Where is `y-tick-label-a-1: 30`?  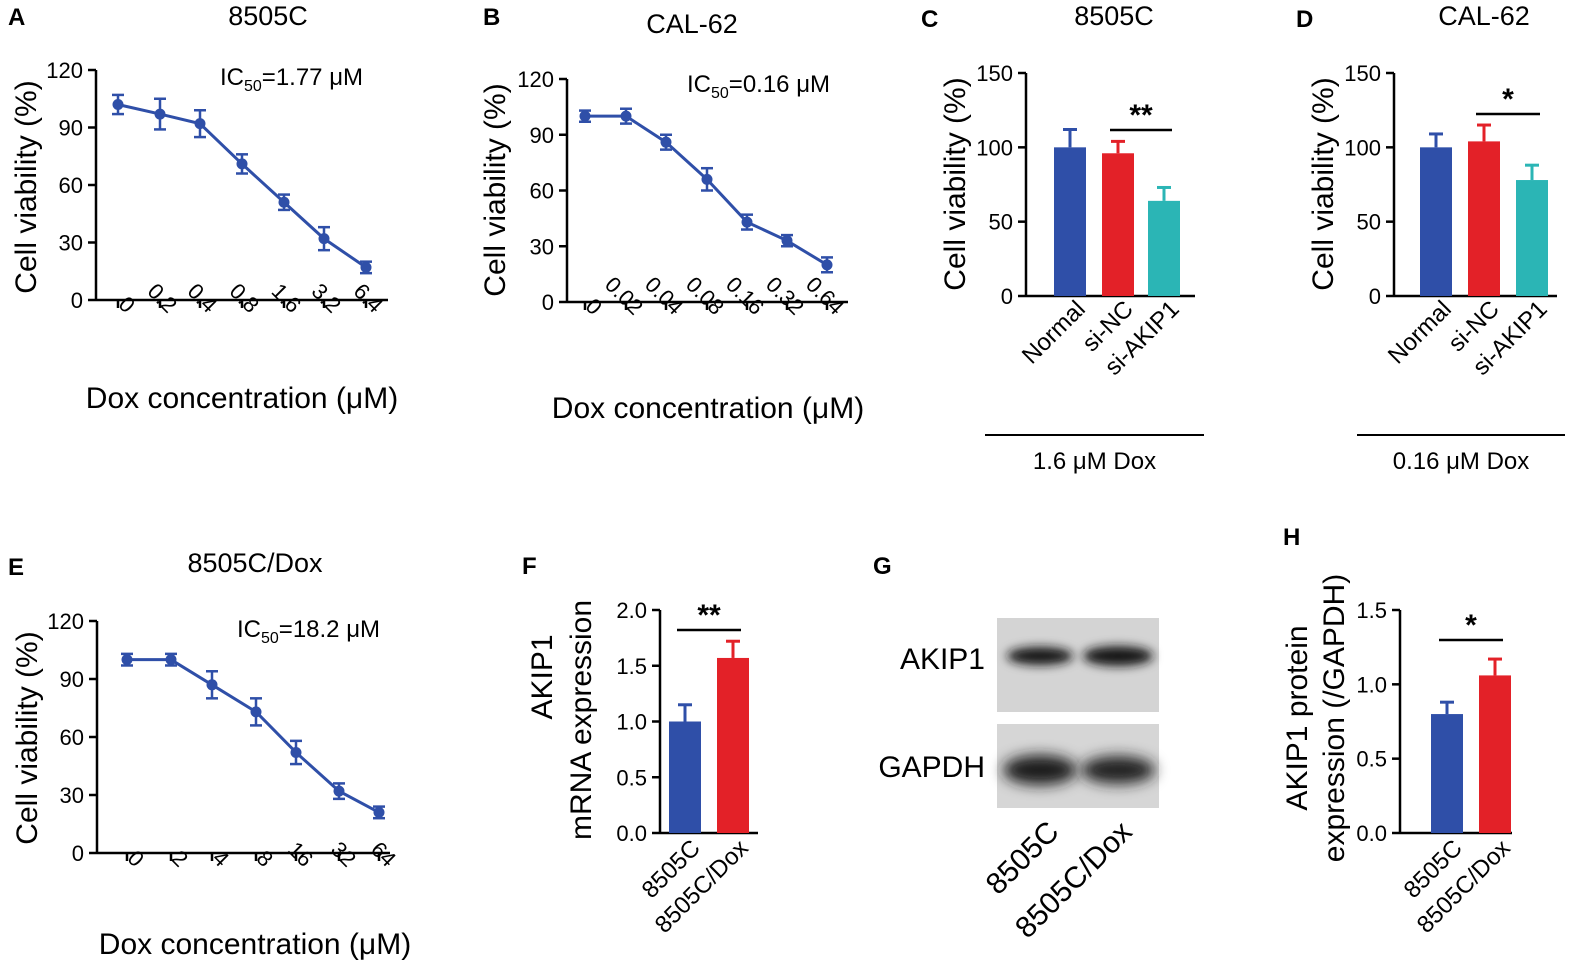 y-tick-label-a-1: 30 is located at coordinates (71, 243).